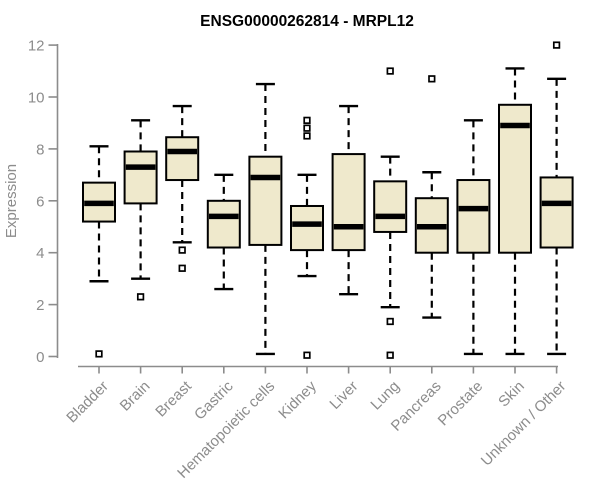  I want to click on box-unknown-other, so click(556, 198).